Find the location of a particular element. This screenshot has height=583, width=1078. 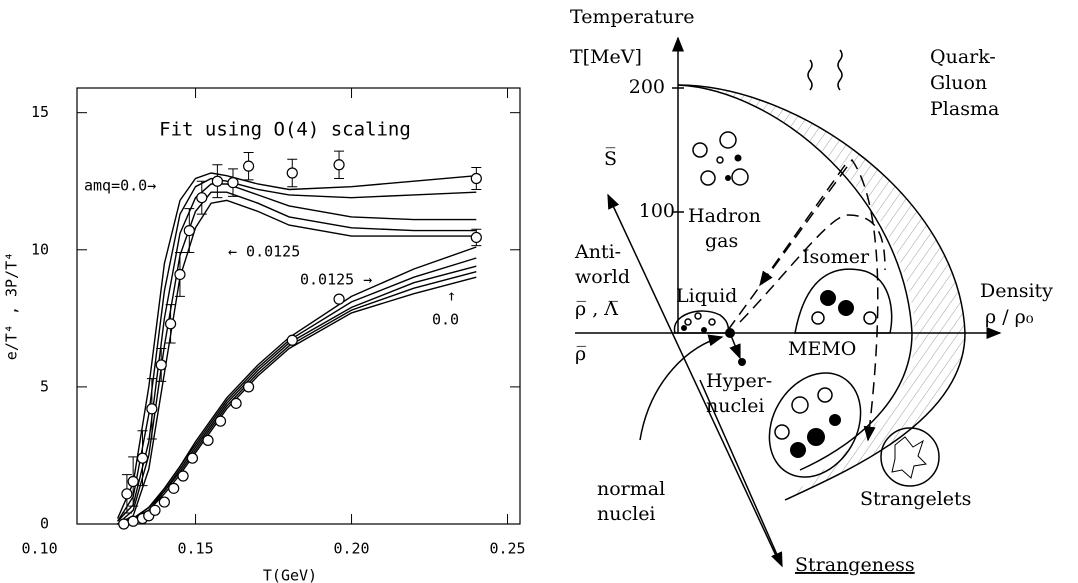

dot is located at coordinates (742, 362).